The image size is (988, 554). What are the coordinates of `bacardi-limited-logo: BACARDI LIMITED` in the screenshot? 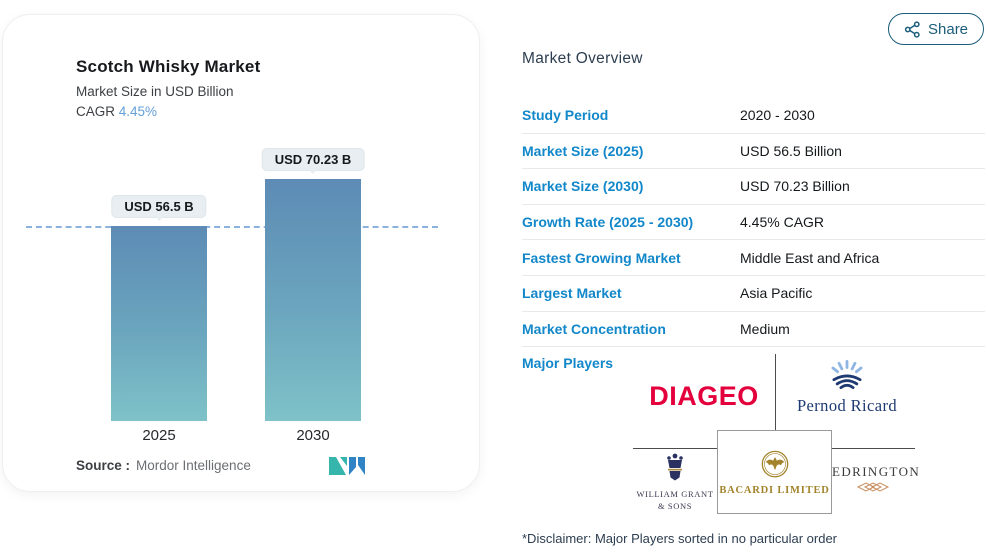 It's located at (774, 472).